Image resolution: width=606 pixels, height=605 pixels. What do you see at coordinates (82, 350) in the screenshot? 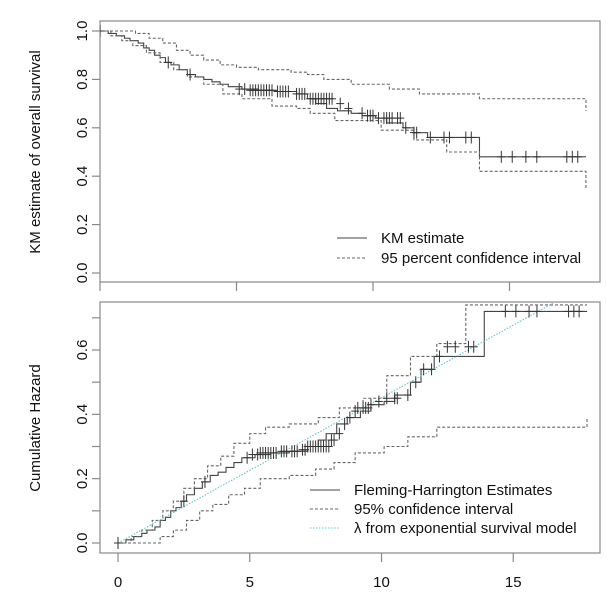
I see `bottom-y-tick-label: 0.6` at bounding box center [82, 350].